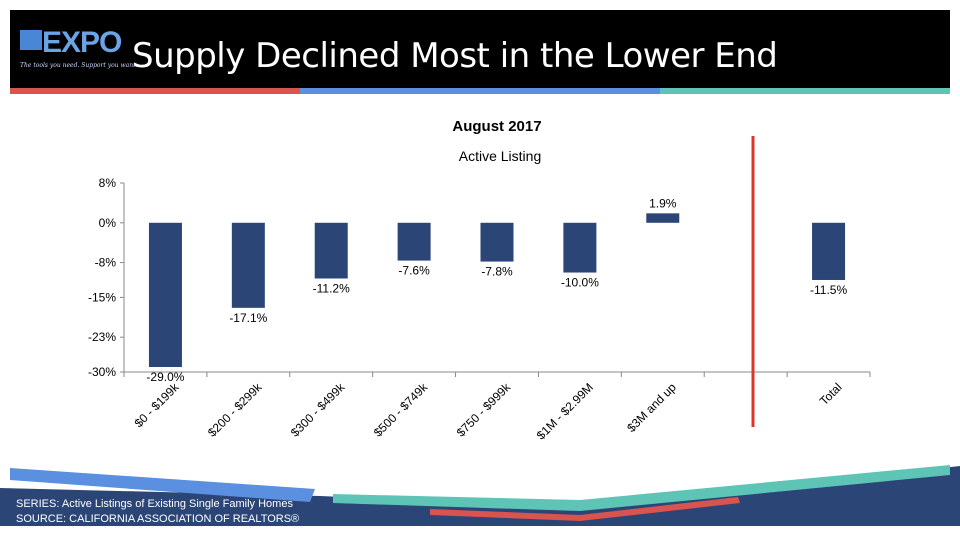 Image resolution: width=960 pixels, height=540 pixels. What do you see at coordinates (248, 318) in the screenshot?
I see `data-label: -17.1%` at bounding box center [248, 318].